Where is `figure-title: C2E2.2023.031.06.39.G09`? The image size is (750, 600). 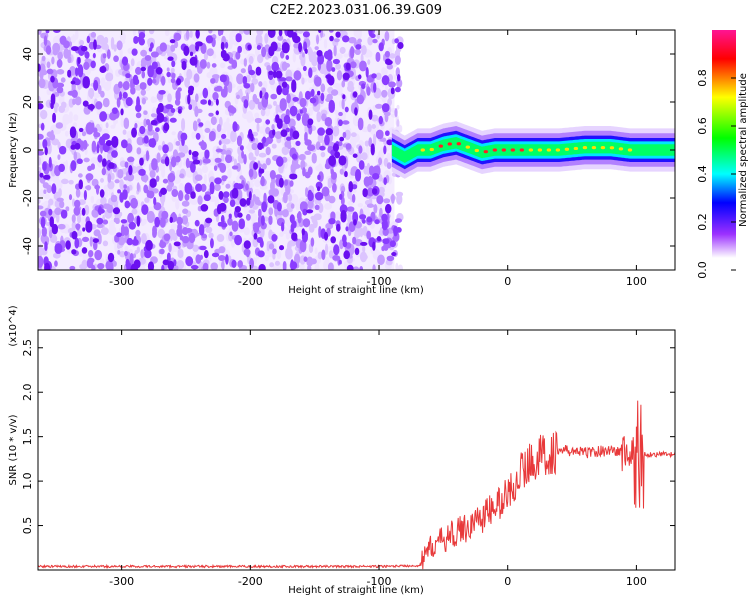
figure-title: C2E2.2023.031.06.39.G09 is located at coordinates (356, 10).